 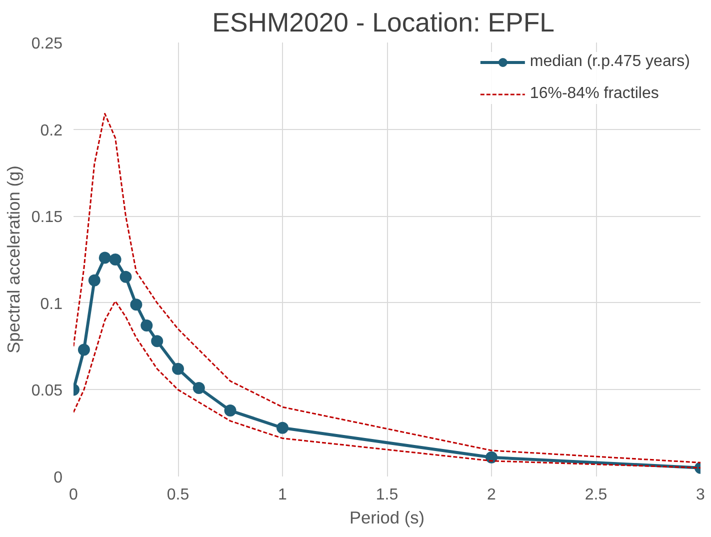 What do you see at coordinates (73, 495) in the screenshot?
I see `x-tick-label: 0` at bounding box center [73, 495].